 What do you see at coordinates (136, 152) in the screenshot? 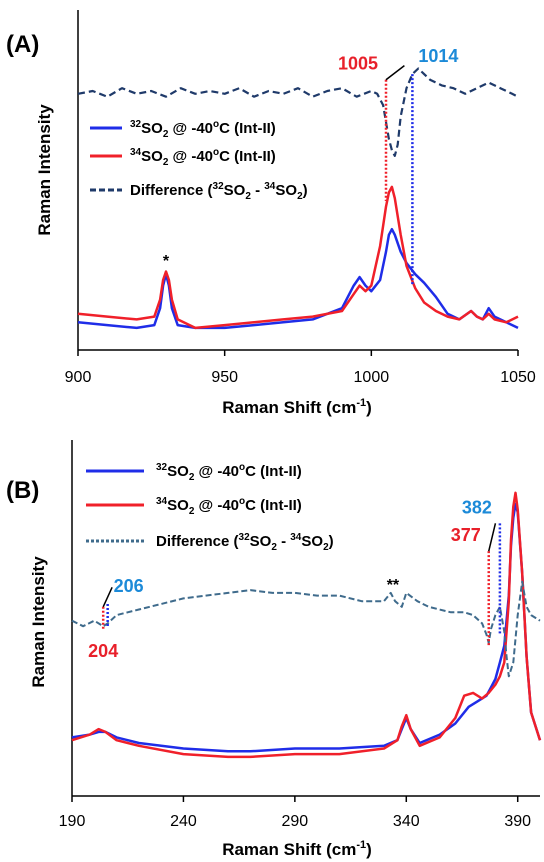
I see `panel-a-legend-entry-sup: 34` at bounding box center [136, 152].